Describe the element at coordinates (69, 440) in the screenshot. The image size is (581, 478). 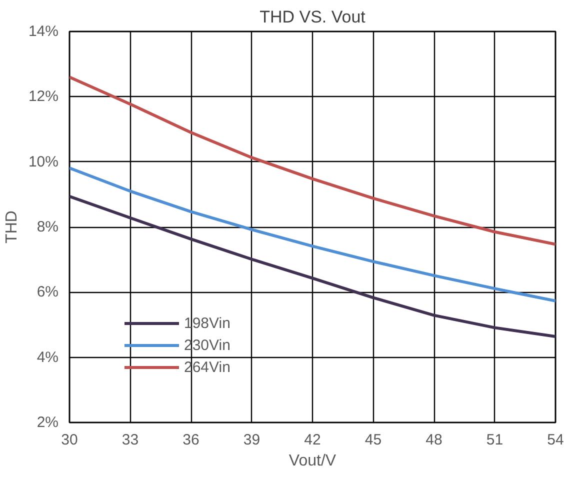
I see `x-tick-label: 30` at that location.